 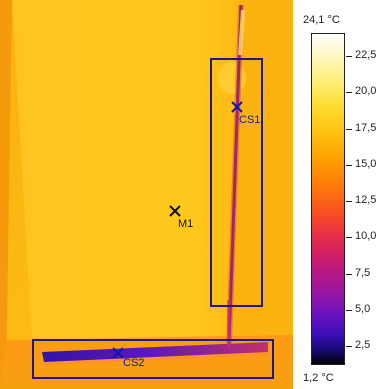 What do you see at coordinates (241, 32) in the screenshot?
I see `vertical-pipe-upper` at bounding box center [241, 32].